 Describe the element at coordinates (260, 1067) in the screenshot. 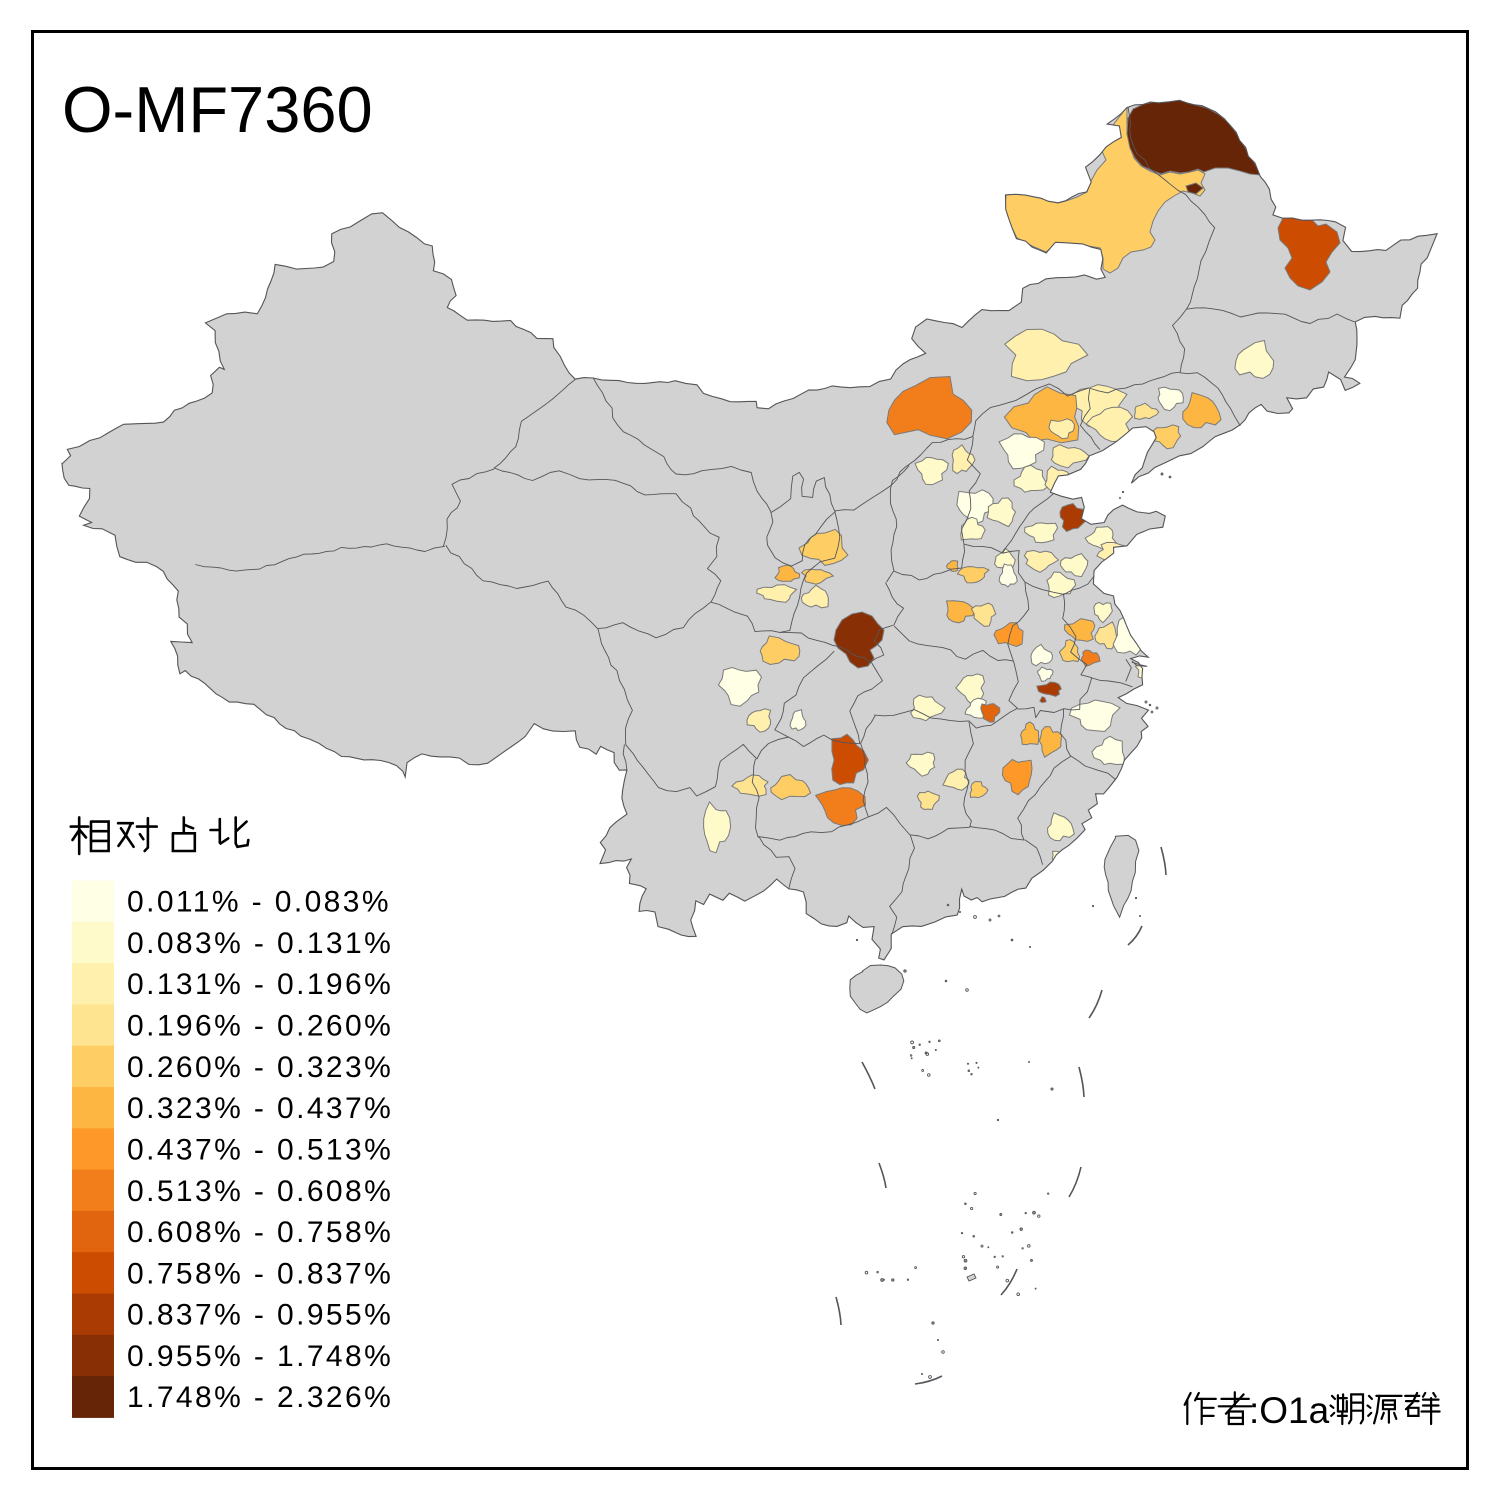

I see `svg-text: 0.260% - 0.323%` at that location.